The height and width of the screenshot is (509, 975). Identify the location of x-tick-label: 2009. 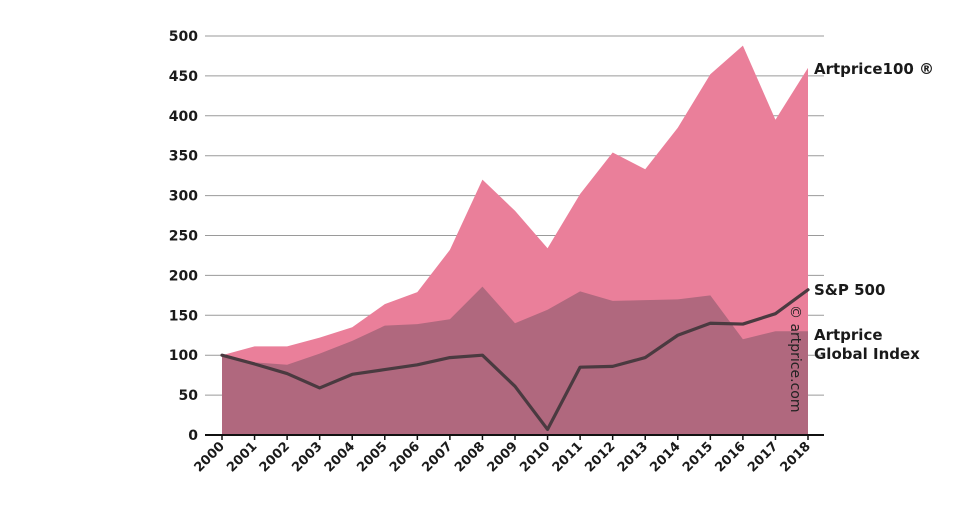
(503, 457).